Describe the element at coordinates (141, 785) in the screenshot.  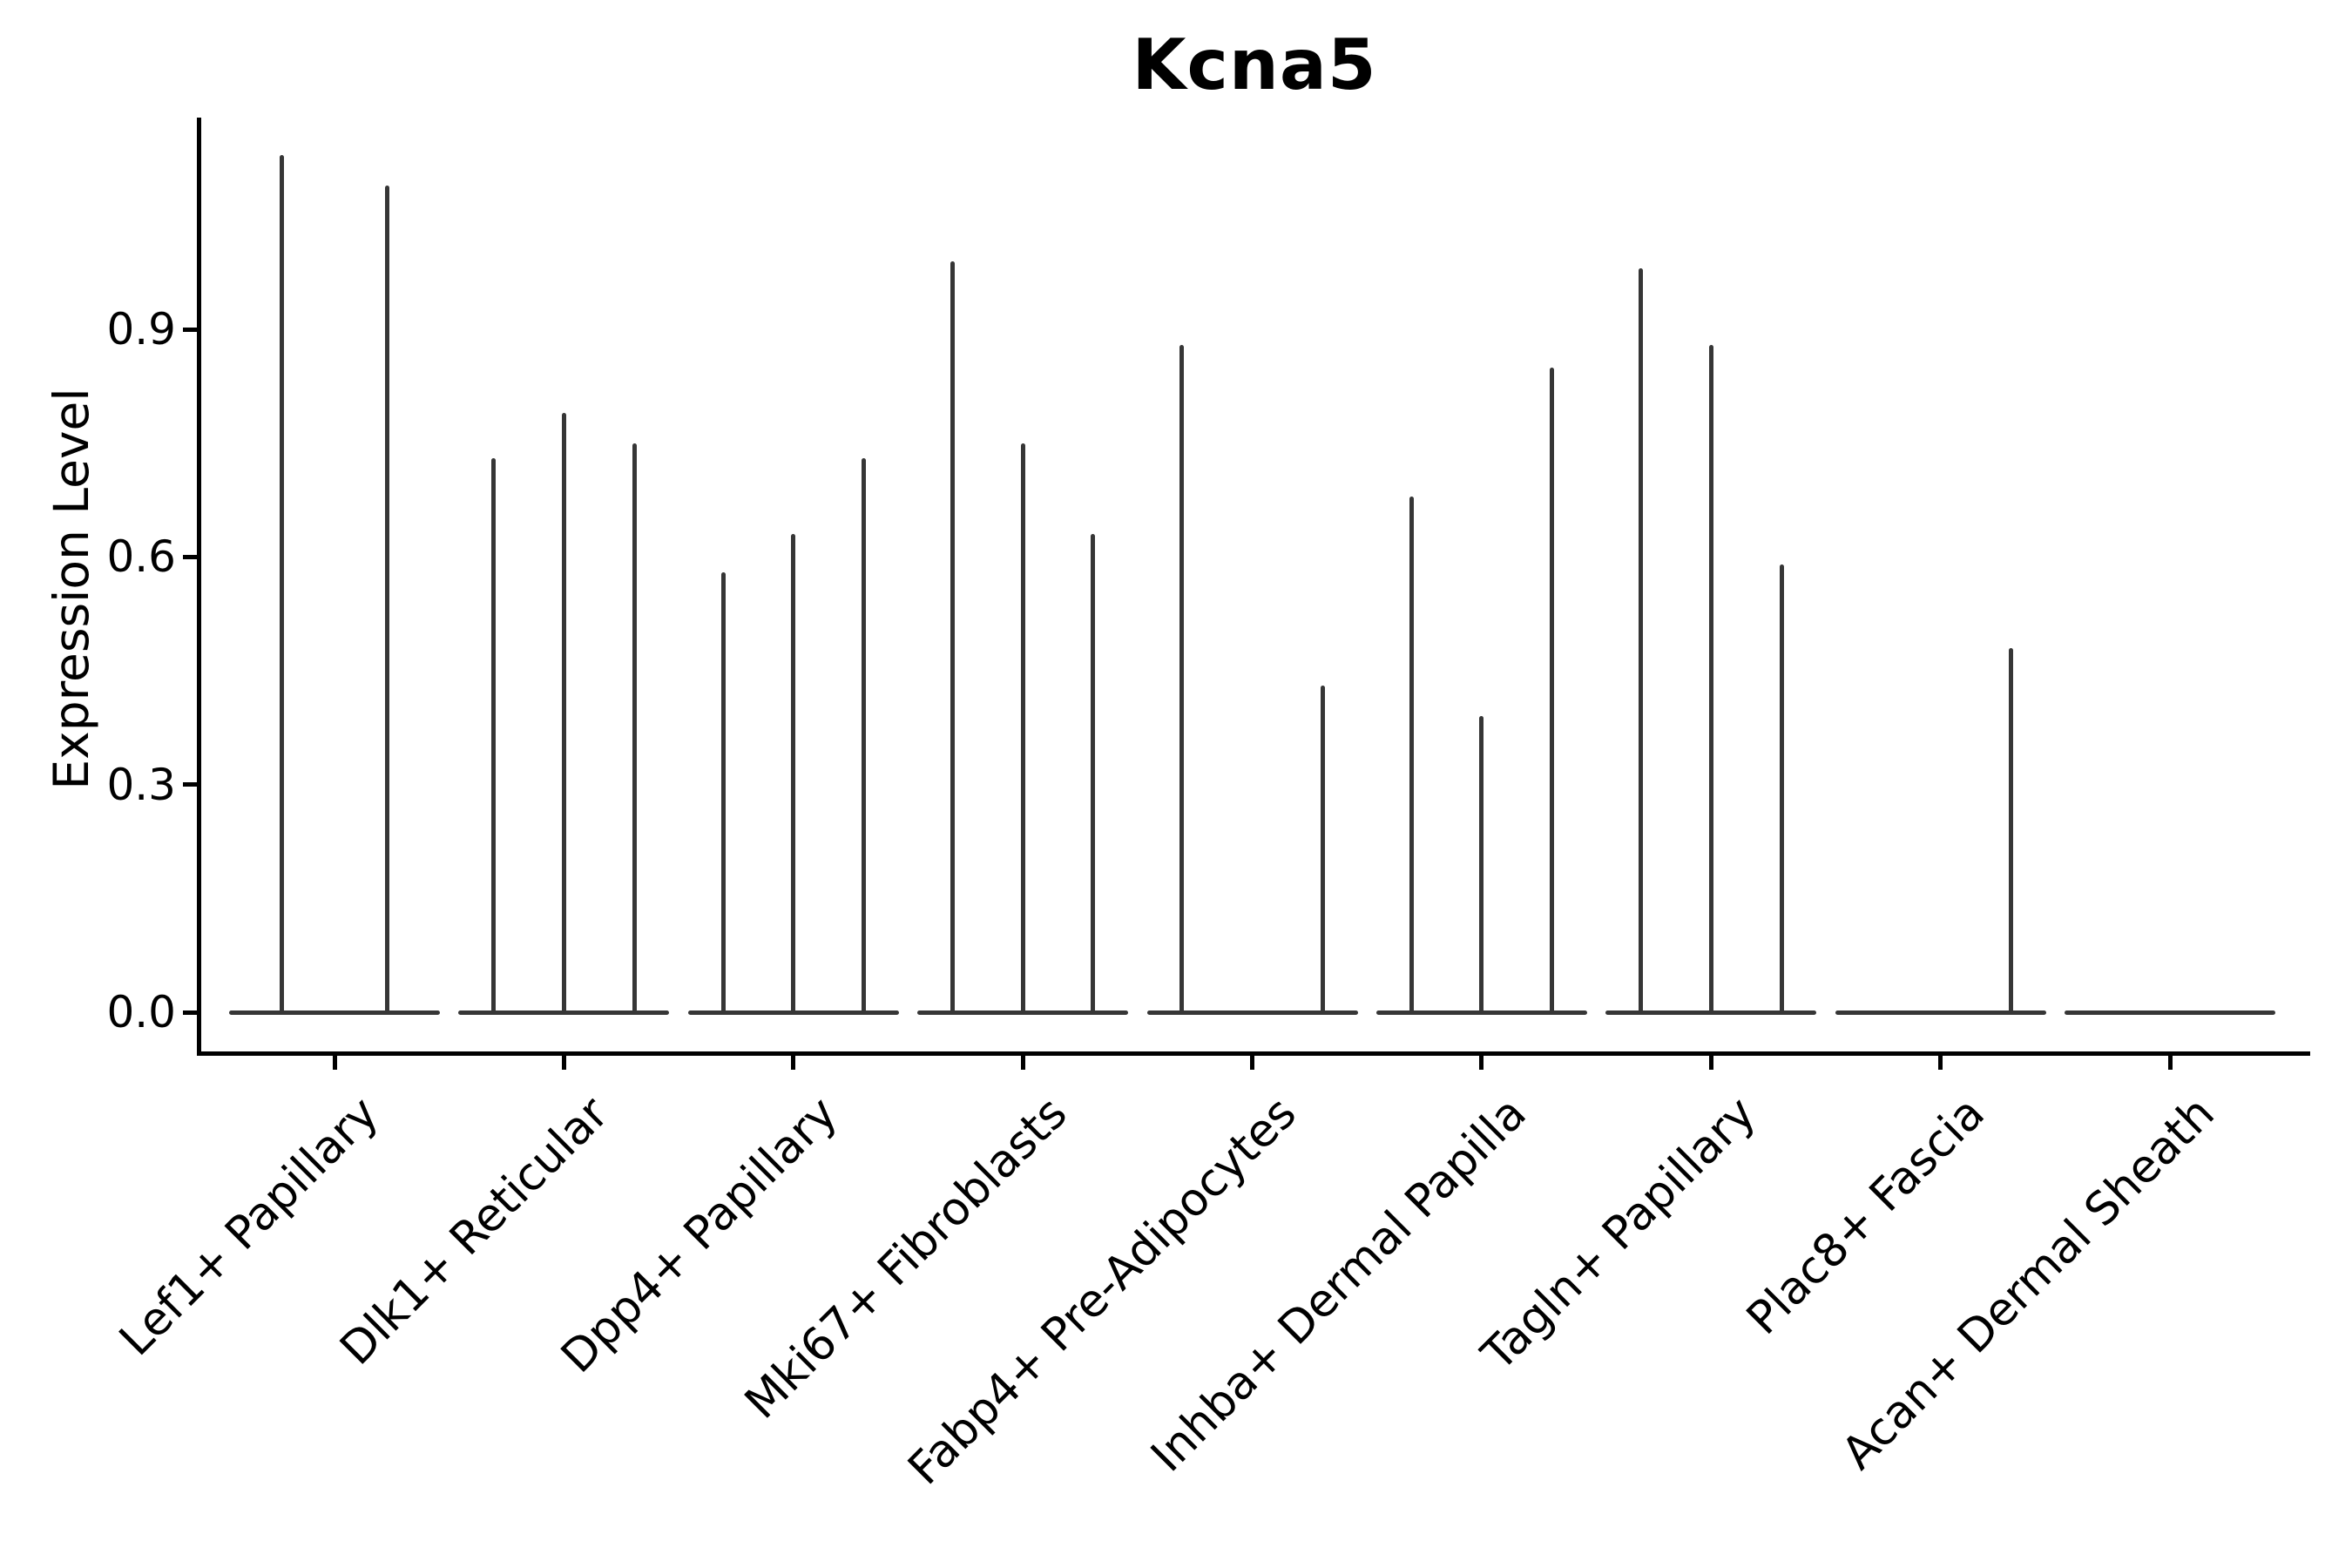
I see `y-tick-label: 0.3` at that location.